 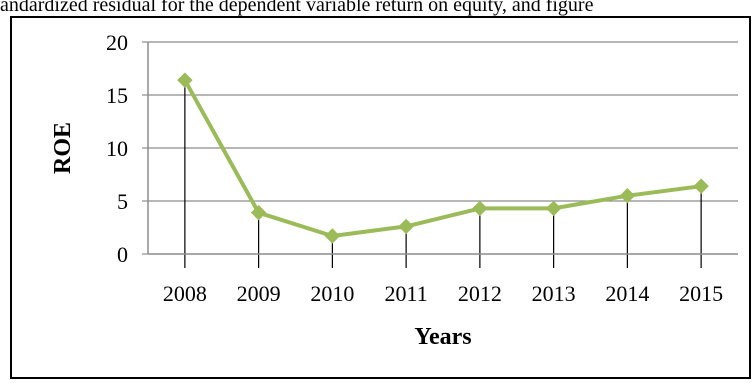 I want to click on data-point-2013, so click(x=553, y=208).